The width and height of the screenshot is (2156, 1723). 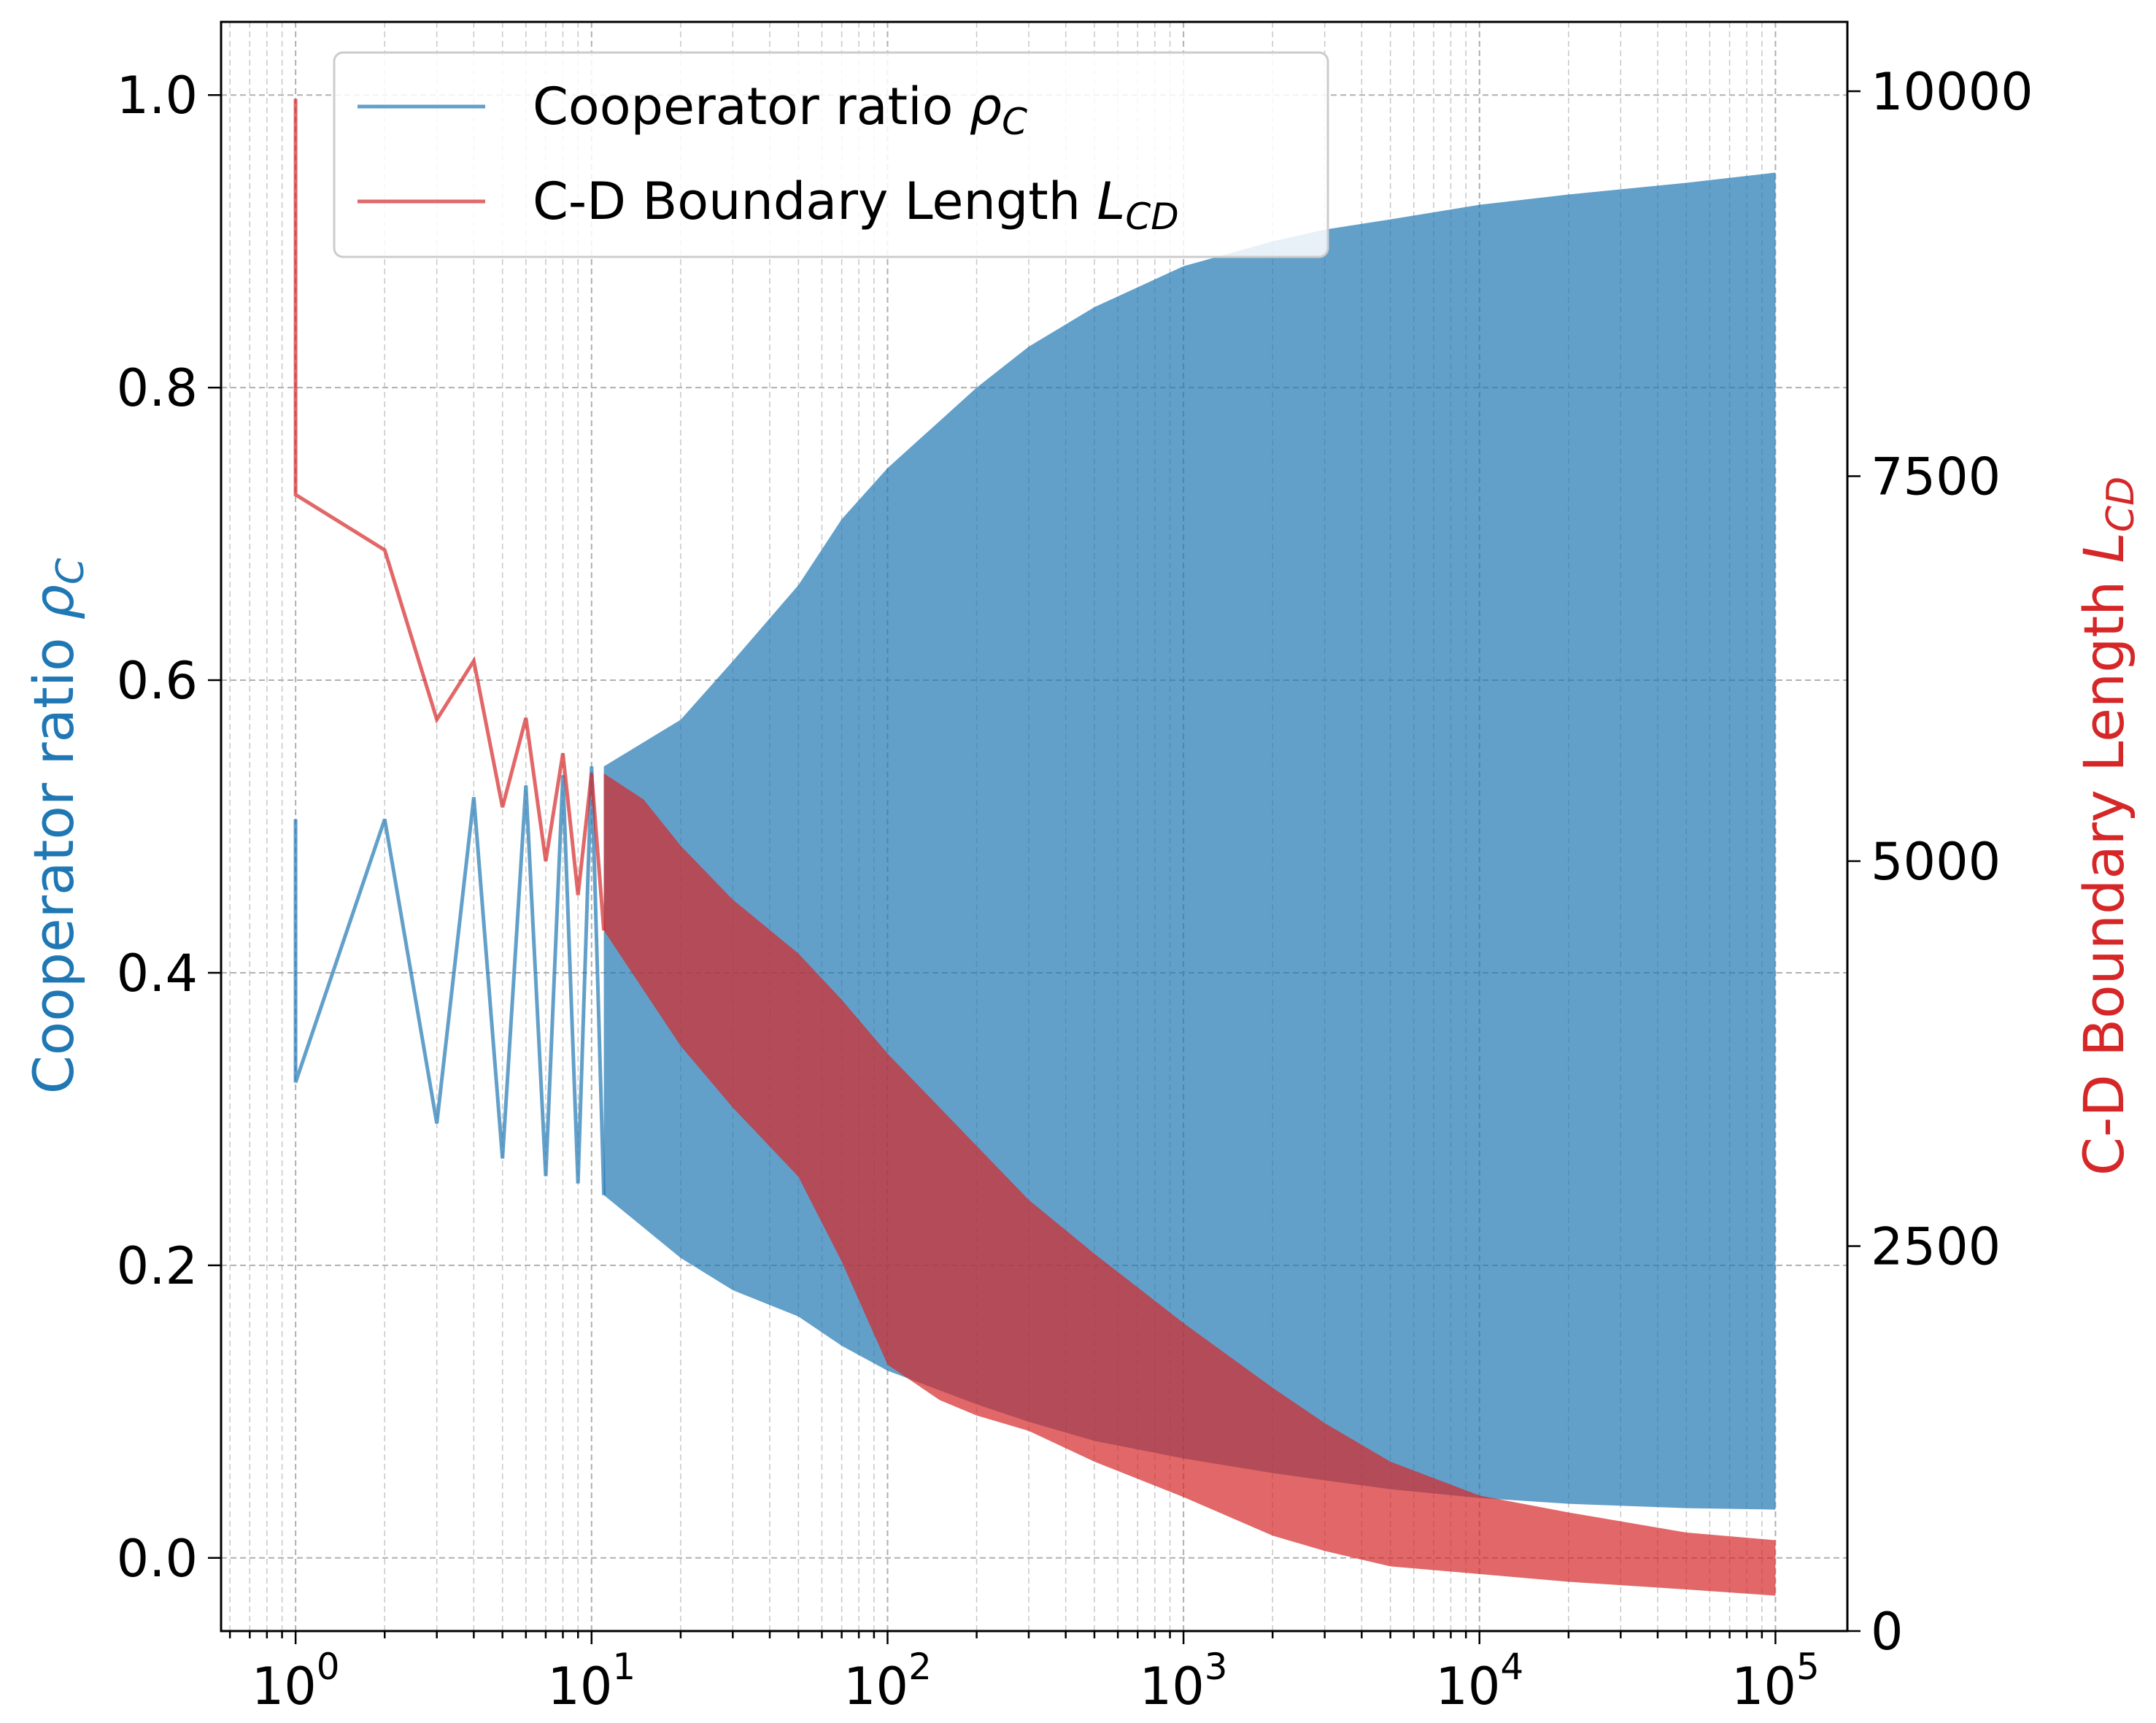 I want to click on x-tick-label: 10⁰, so click(x=296, y=1681).